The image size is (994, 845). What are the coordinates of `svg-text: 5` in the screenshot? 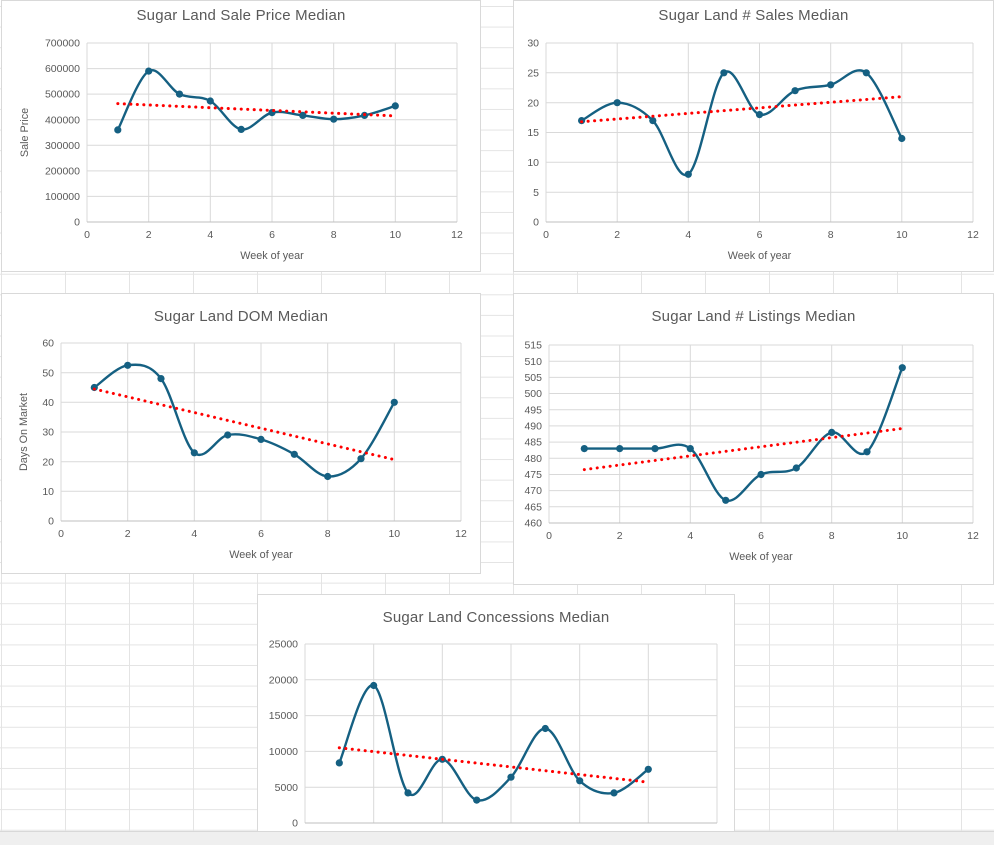 It's located at (536, 193).